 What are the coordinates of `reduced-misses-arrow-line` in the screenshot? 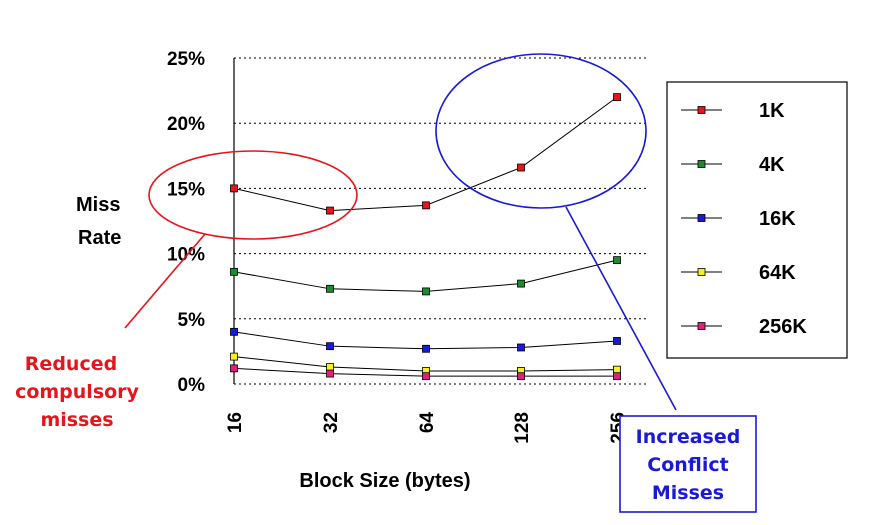 It's located at (165, 281).